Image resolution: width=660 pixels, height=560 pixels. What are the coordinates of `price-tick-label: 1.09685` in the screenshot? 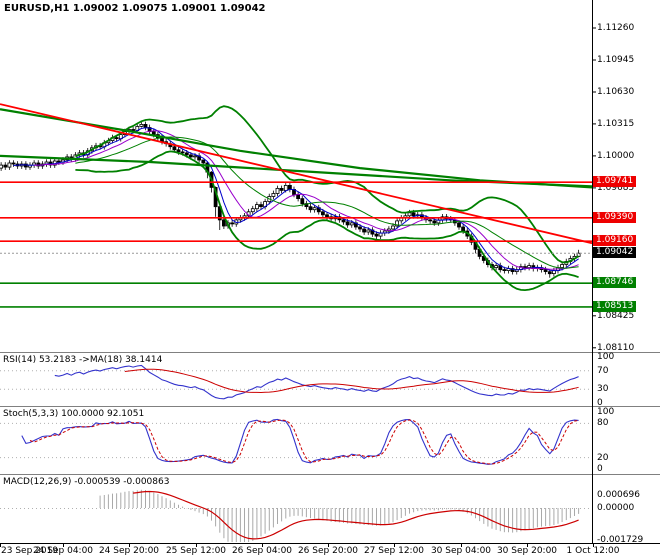 It's located at (616, 188).